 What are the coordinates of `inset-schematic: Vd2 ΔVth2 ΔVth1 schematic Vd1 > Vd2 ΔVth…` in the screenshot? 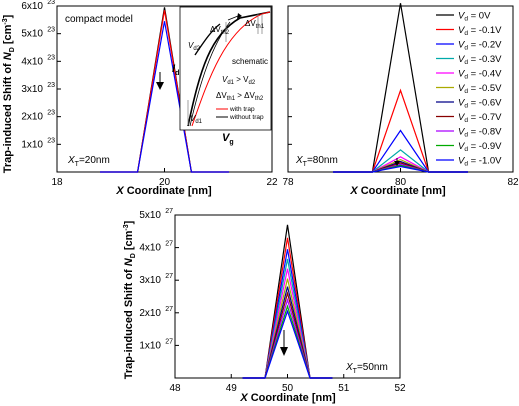 It's located at (222, 76).